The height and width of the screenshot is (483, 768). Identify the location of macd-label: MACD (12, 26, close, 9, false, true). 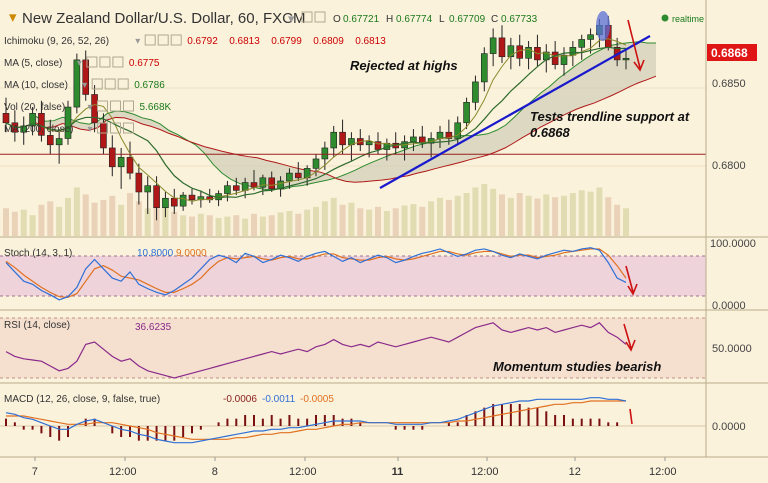
(82, 399).